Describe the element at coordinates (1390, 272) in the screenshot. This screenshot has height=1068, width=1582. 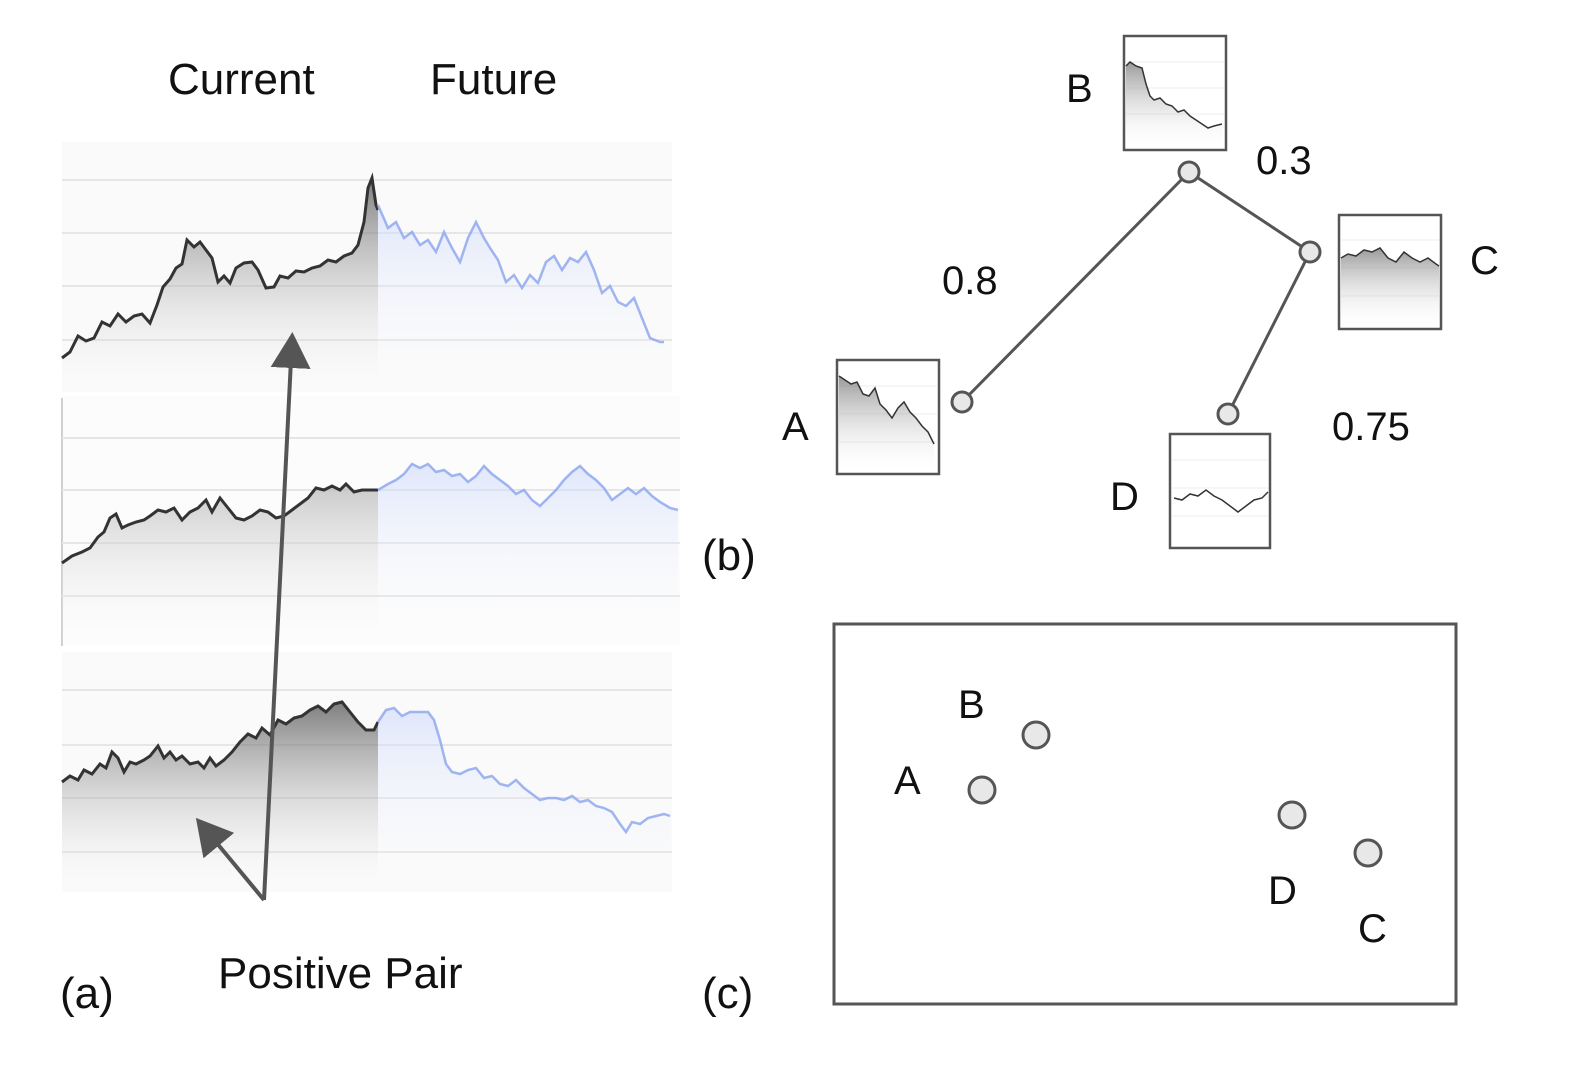
I see `node-c-thumbnail` at that location.